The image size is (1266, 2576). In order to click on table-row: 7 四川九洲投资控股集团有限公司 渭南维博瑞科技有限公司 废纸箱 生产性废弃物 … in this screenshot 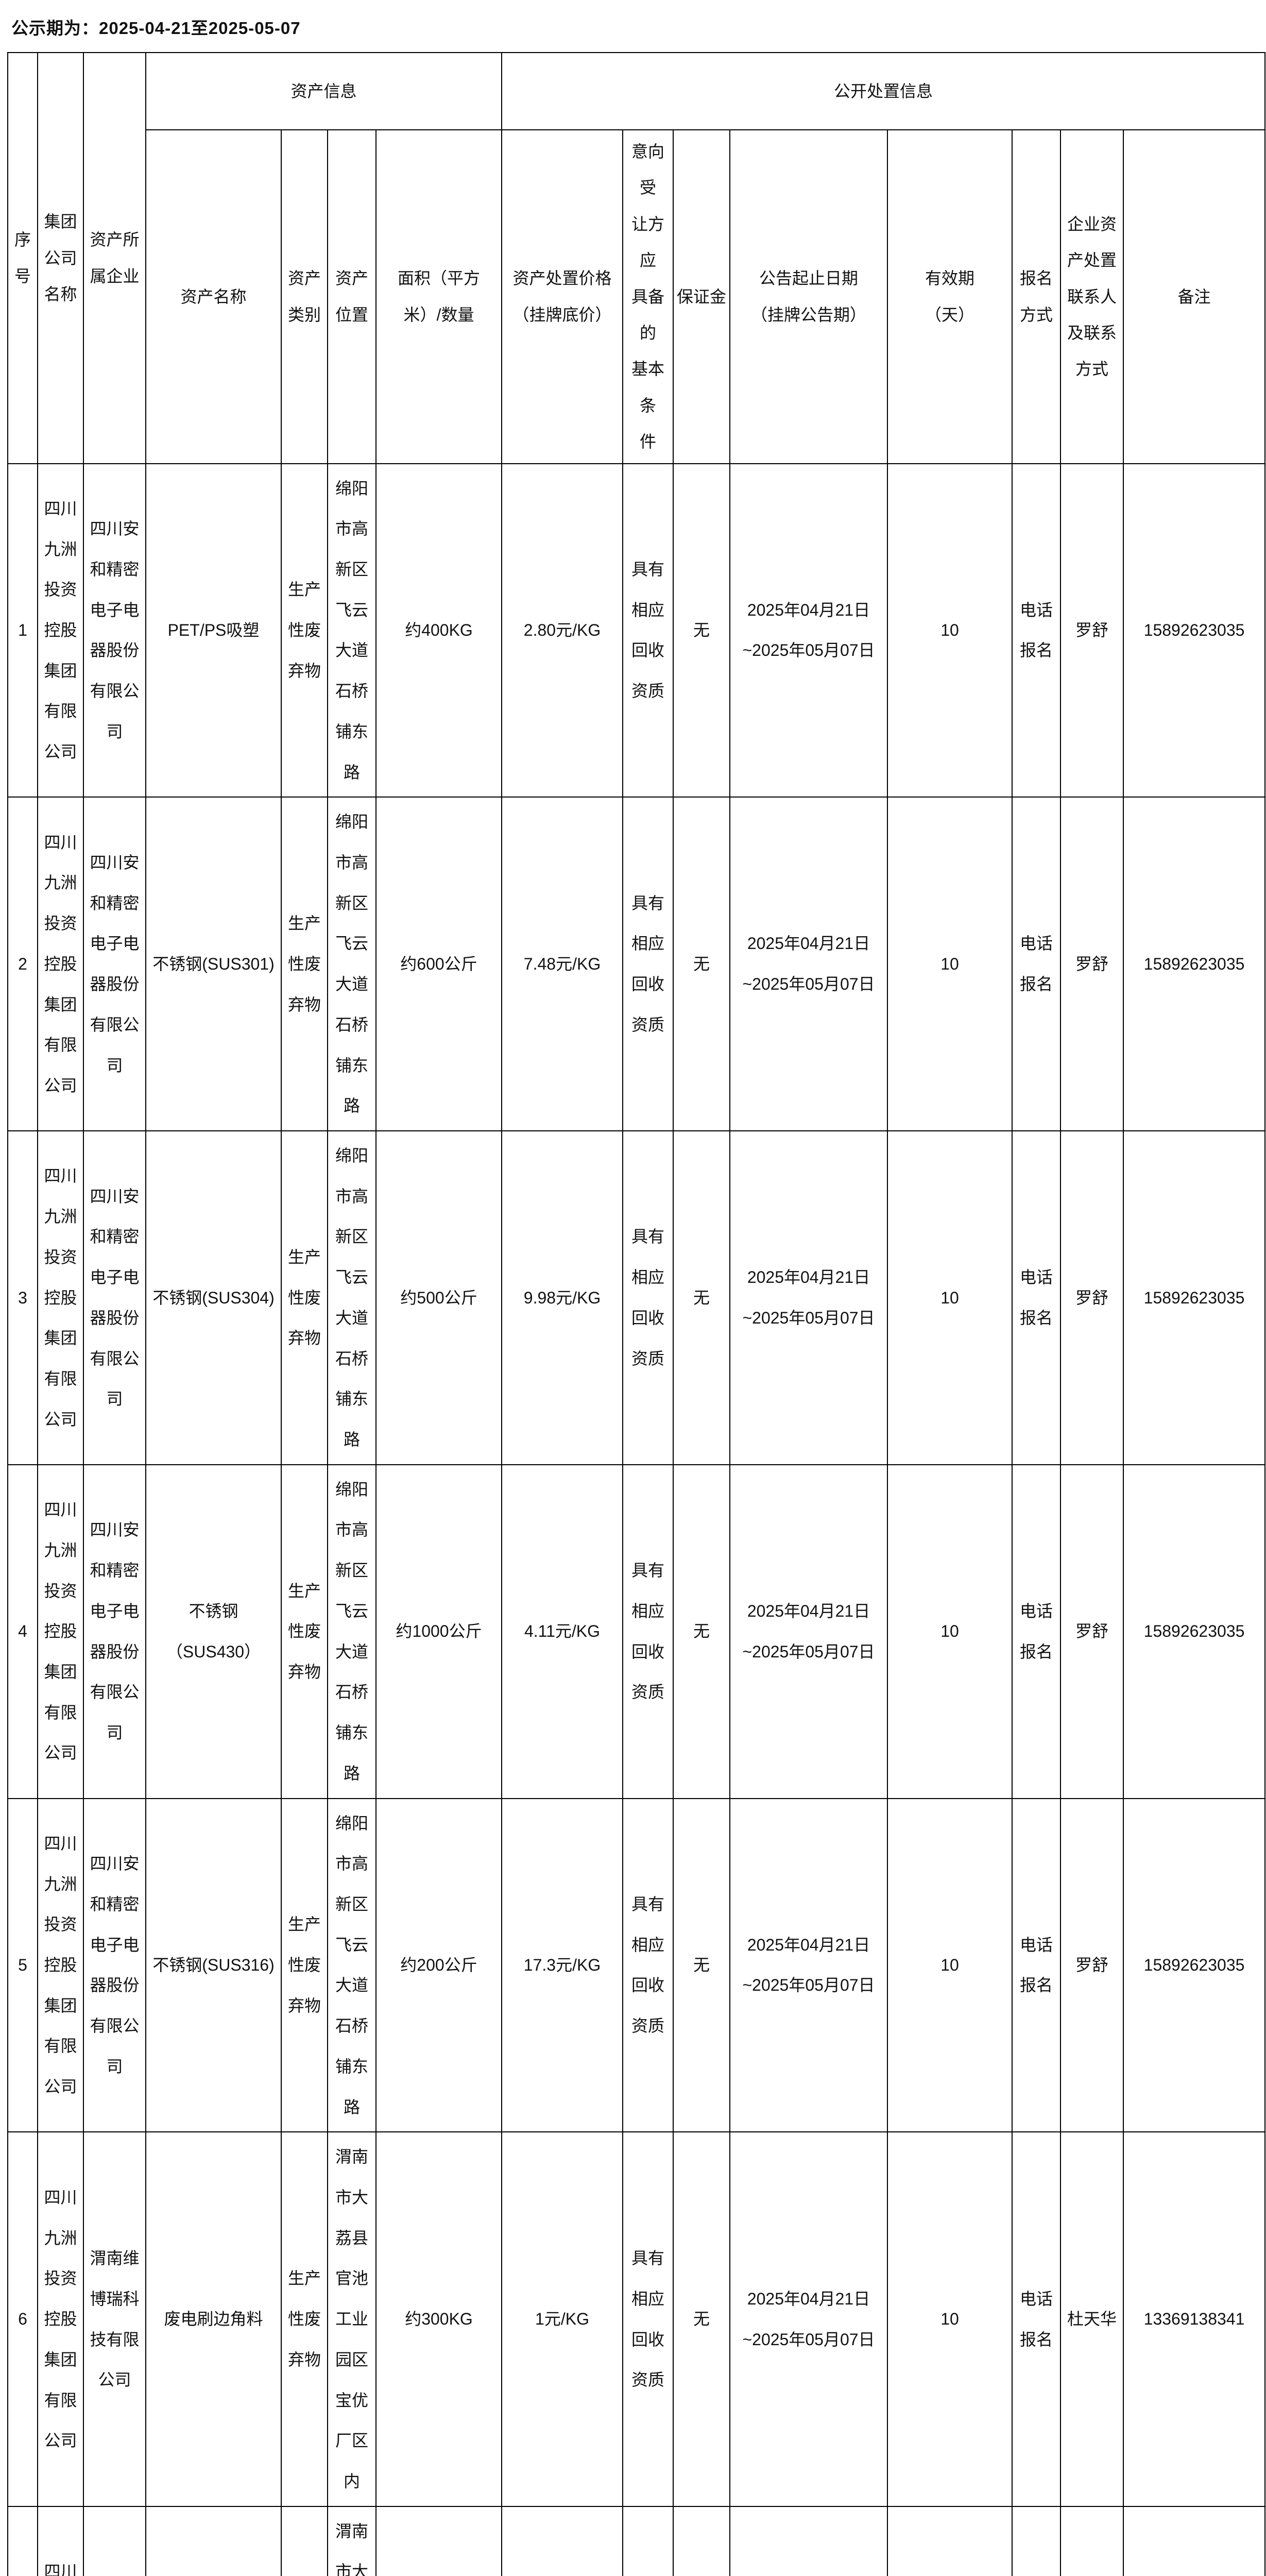, I will do `click(636, 2540)`.